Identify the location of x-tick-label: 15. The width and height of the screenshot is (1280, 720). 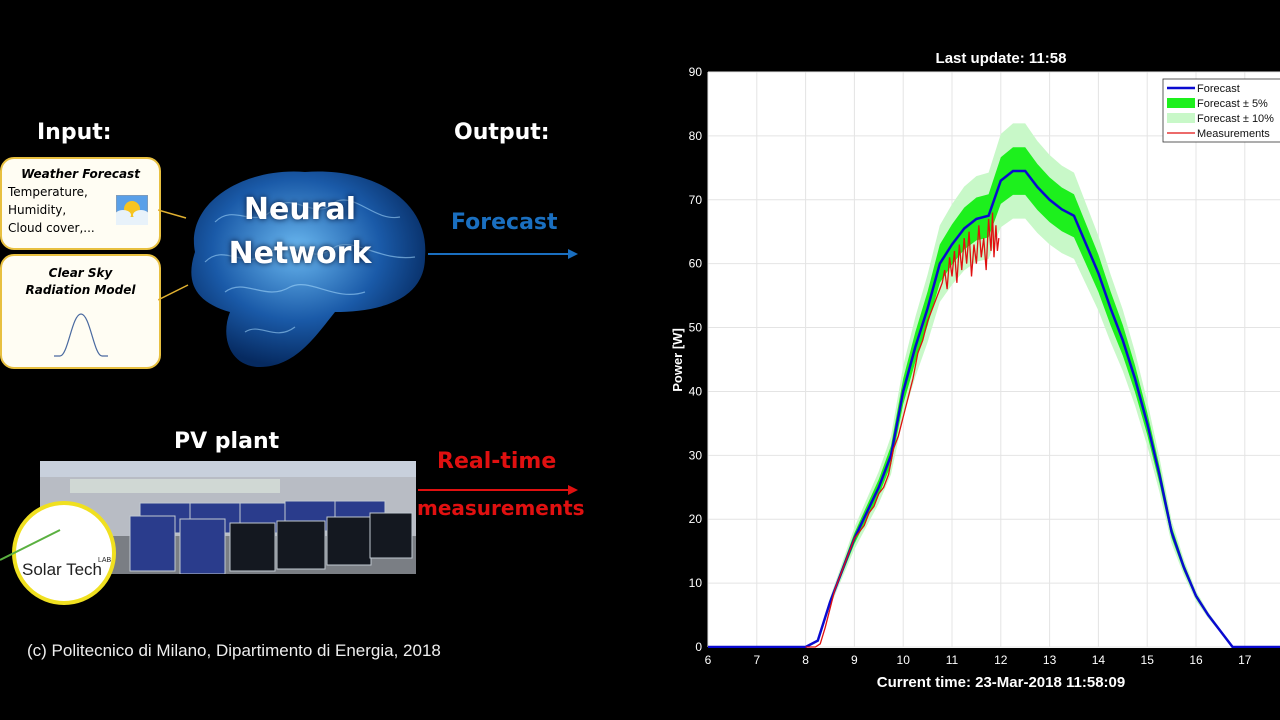
(1148, 660).